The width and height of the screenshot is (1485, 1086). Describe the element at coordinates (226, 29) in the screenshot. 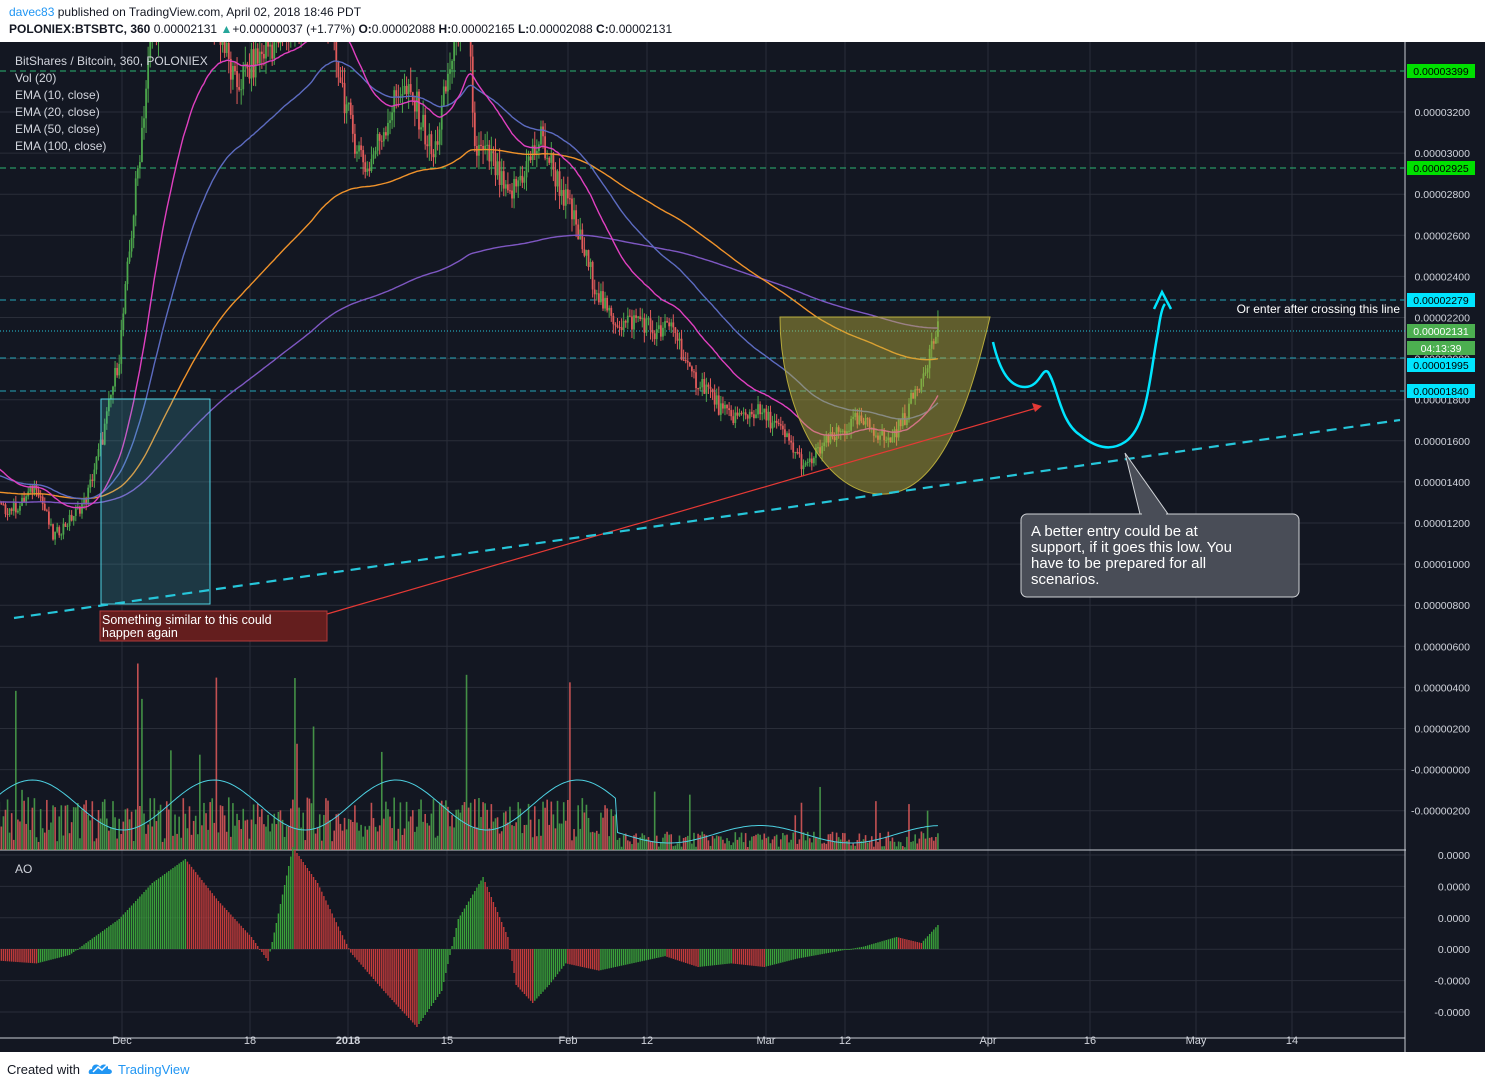

I see `up-arrow-icon: ▲` at that location.